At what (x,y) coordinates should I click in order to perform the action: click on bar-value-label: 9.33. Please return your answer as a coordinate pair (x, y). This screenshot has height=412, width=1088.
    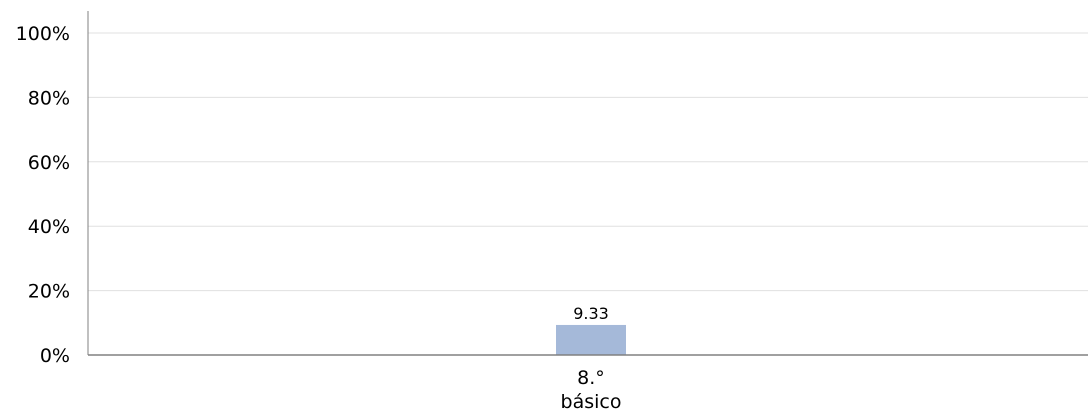
    Looking at the image, I should click on (591, 313).